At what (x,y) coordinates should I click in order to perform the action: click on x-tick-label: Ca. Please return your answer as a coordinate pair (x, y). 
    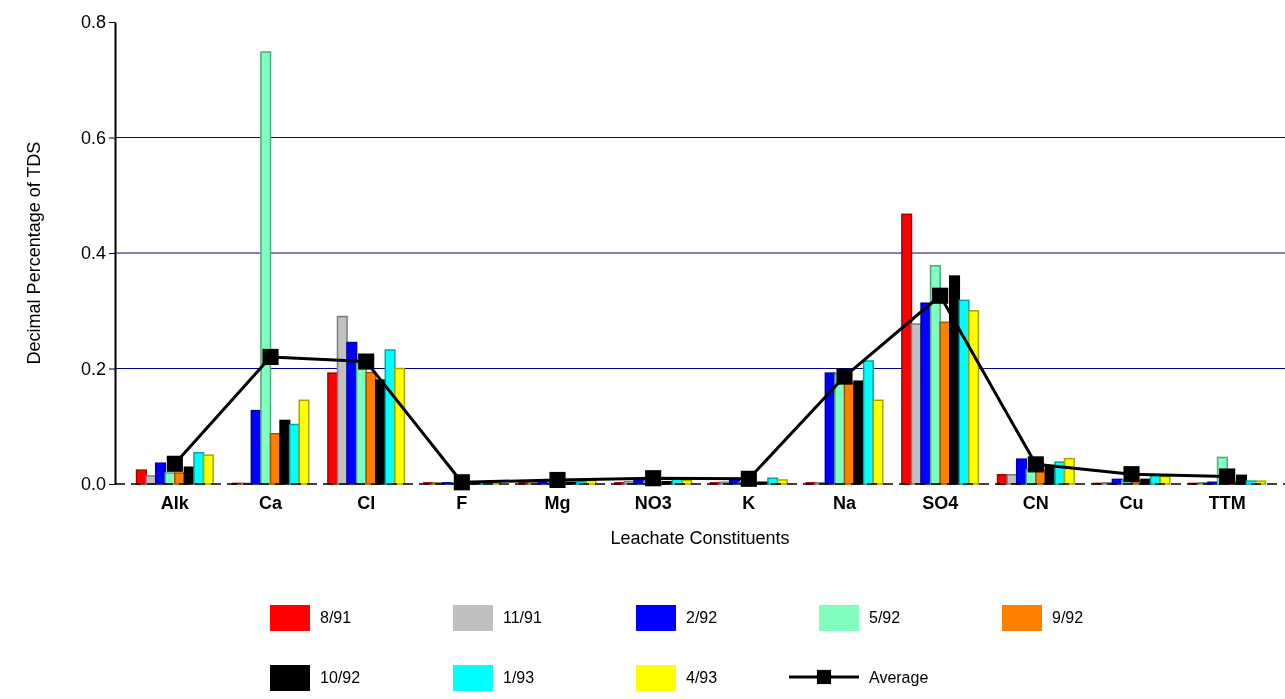
    Looking at the image, I should click on (270, 502).